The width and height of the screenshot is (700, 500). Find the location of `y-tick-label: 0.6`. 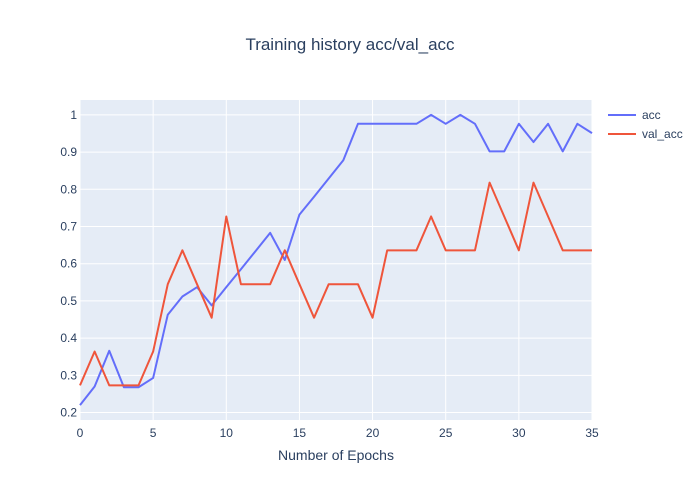

y-tick-label: 0.6 is located at coordinates (68, 264).